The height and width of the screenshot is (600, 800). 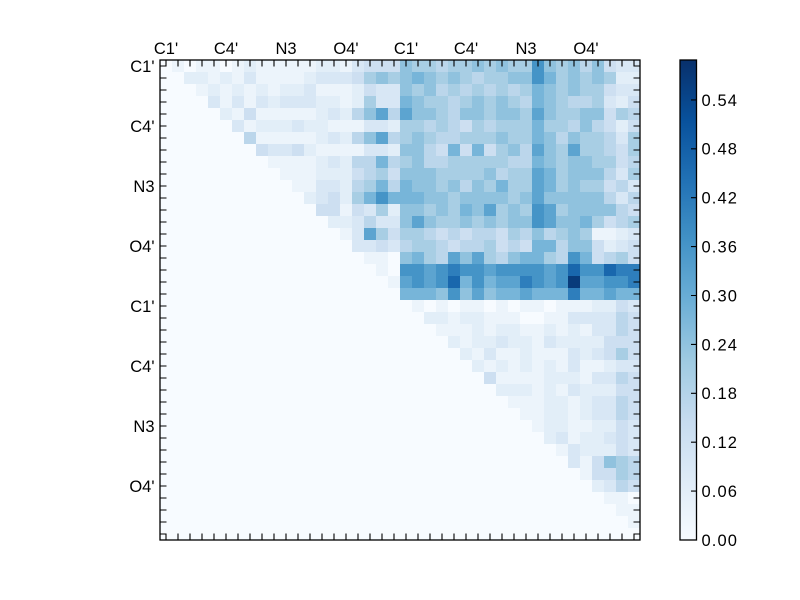 I want to click on svg-text: 0.06, so click(x=720, y=492).